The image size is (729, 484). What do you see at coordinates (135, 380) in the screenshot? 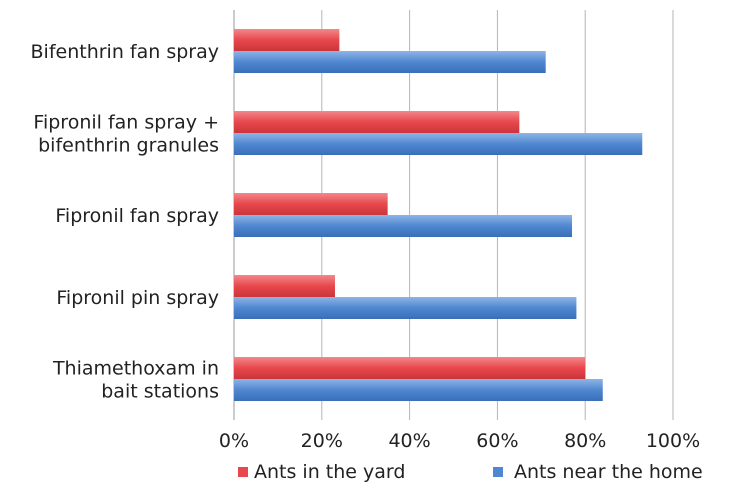
I see `category-label: Thiamethoxam in bait stations` at bounding box center [135, 380].